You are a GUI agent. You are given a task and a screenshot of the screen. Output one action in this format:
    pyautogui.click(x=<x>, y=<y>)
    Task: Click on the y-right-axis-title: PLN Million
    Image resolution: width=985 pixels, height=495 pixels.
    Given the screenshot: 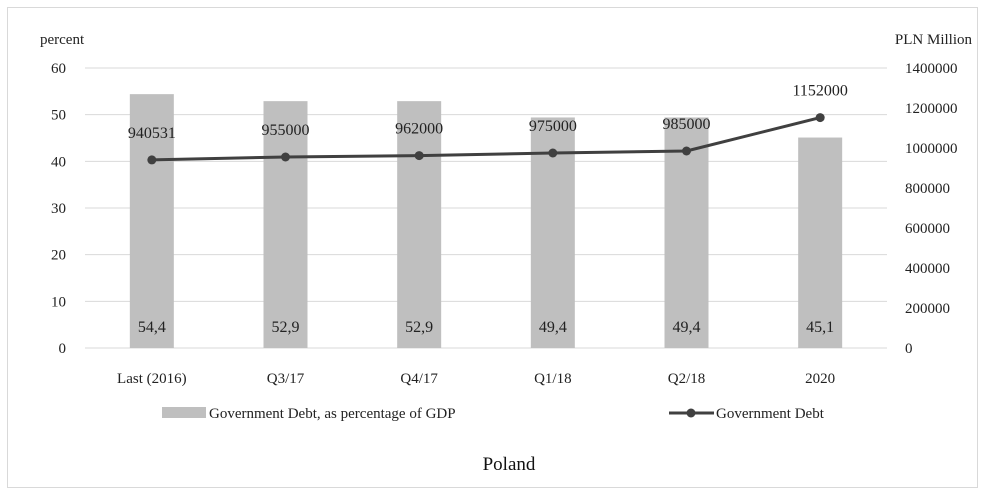 What is the action you would take?
    pyautogui.click(x=934, y=40)
    